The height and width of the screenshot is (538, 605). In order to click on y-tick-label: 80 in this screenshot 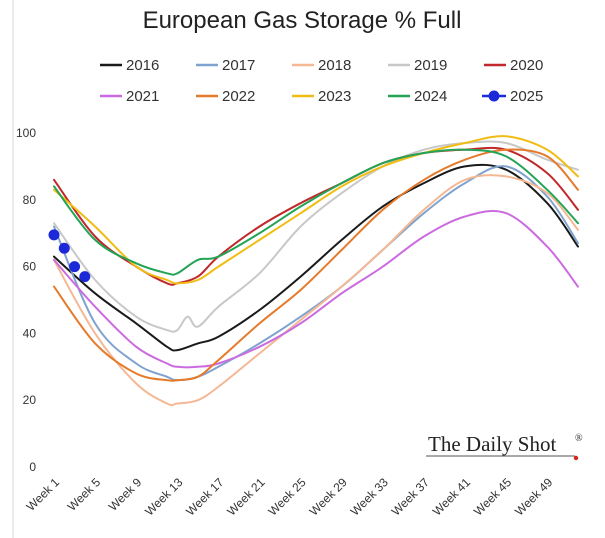, I will do `click(30, 200)`.